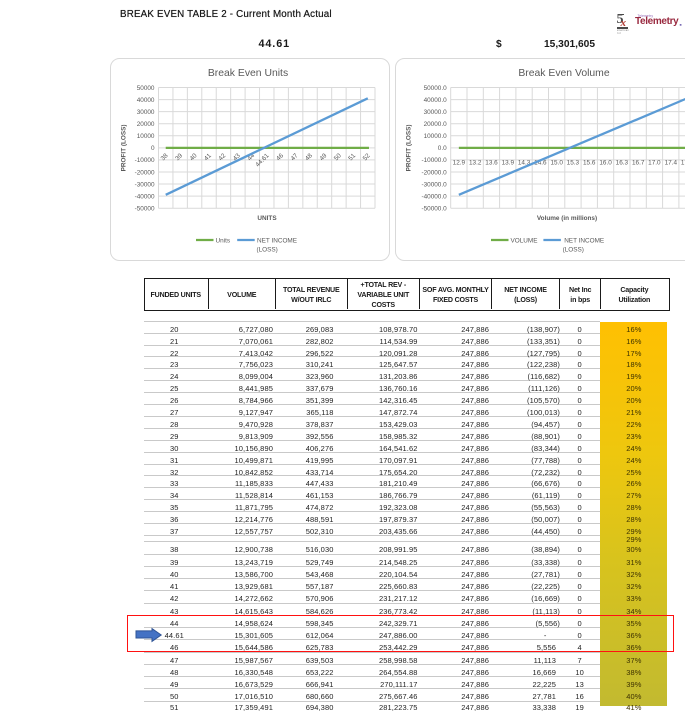 The height and width of the screenshot is (714, 685). Describe the element at coordinates (573, 162) in the screenshot. I see `svg-text: 15.3` at that location.